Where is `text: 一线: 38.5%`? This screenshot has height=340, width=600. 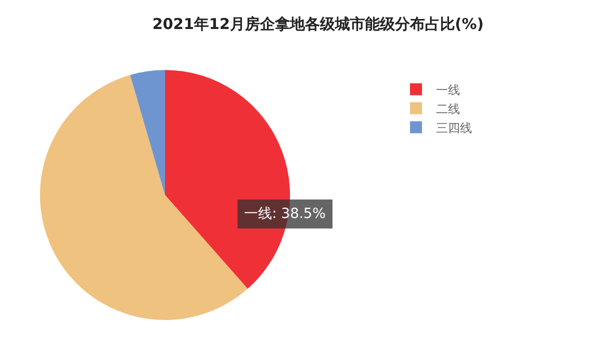 text: 一线: 38.5% is located at coordinates (285, 214).